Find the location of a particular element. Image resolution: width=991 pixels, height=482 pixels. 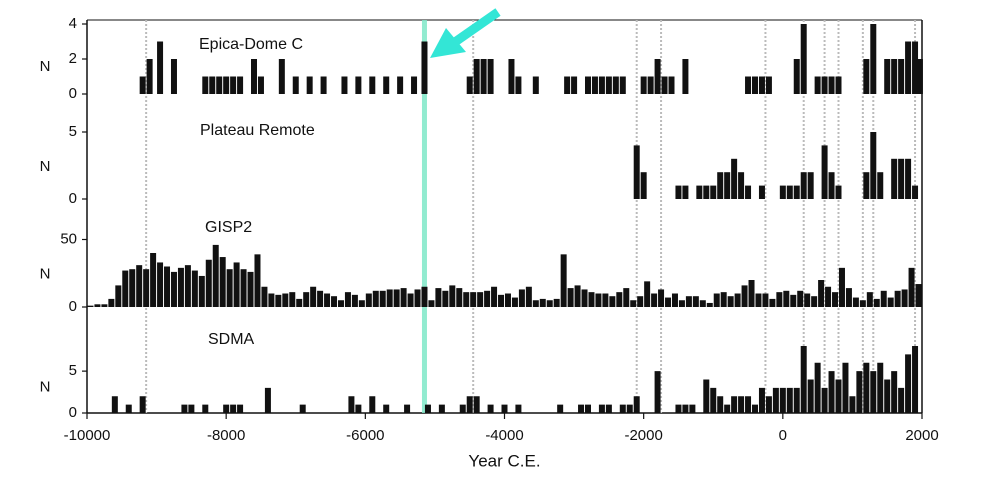

x-tick-label: -10000 is located at coordinates (87, 435).